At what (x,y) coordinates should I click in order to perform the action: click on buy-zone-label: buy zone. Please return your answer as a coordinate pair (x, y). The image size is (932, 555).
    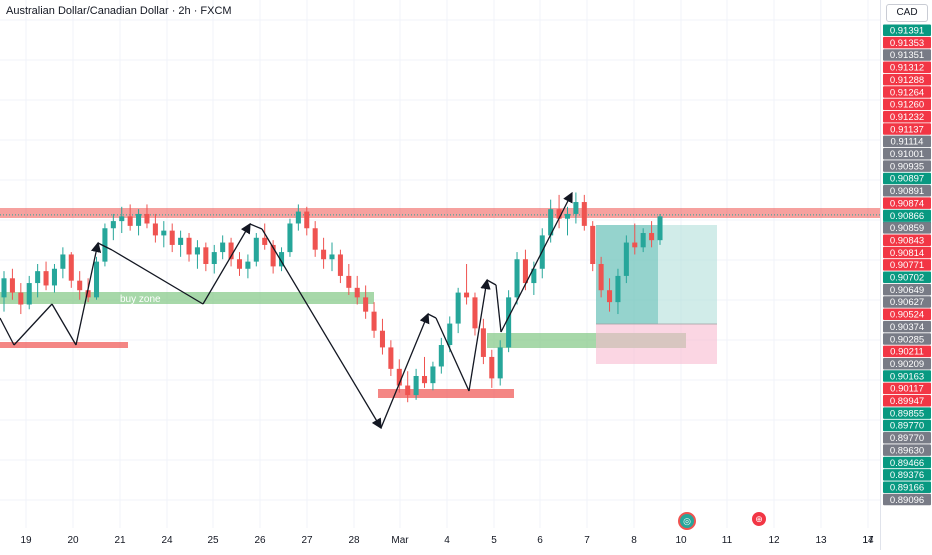
    Looking at the image, I should click on (140, 299).